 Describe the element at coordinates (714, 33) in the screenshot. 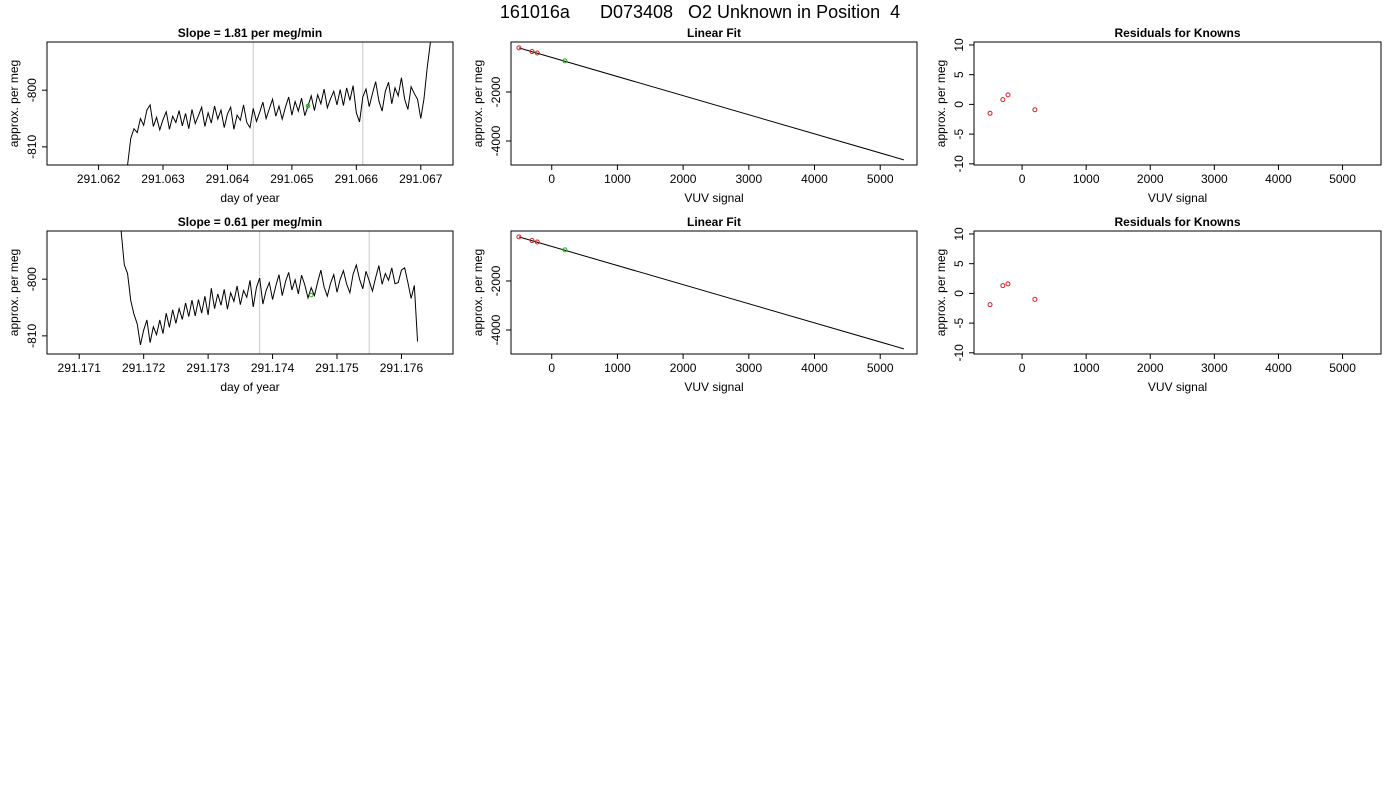

I see `chart-title: Linear Fit` at that location.